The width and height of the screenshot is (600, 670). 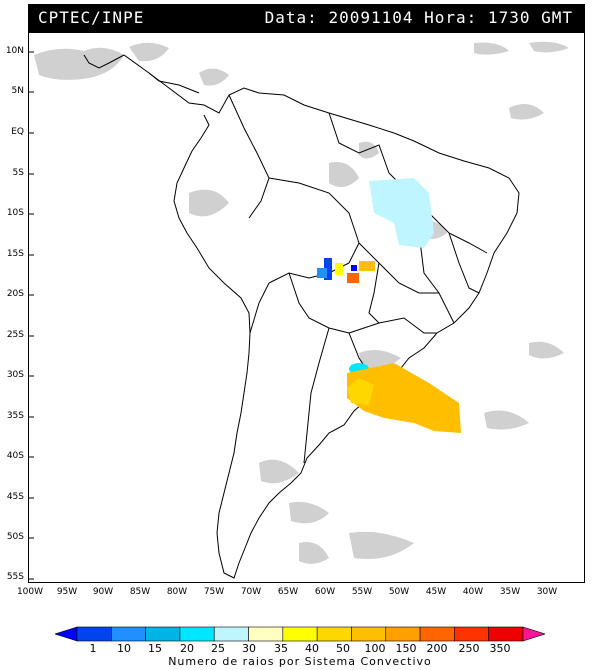 I want to click on lon-label: 75W, so click(x=214, y=592).